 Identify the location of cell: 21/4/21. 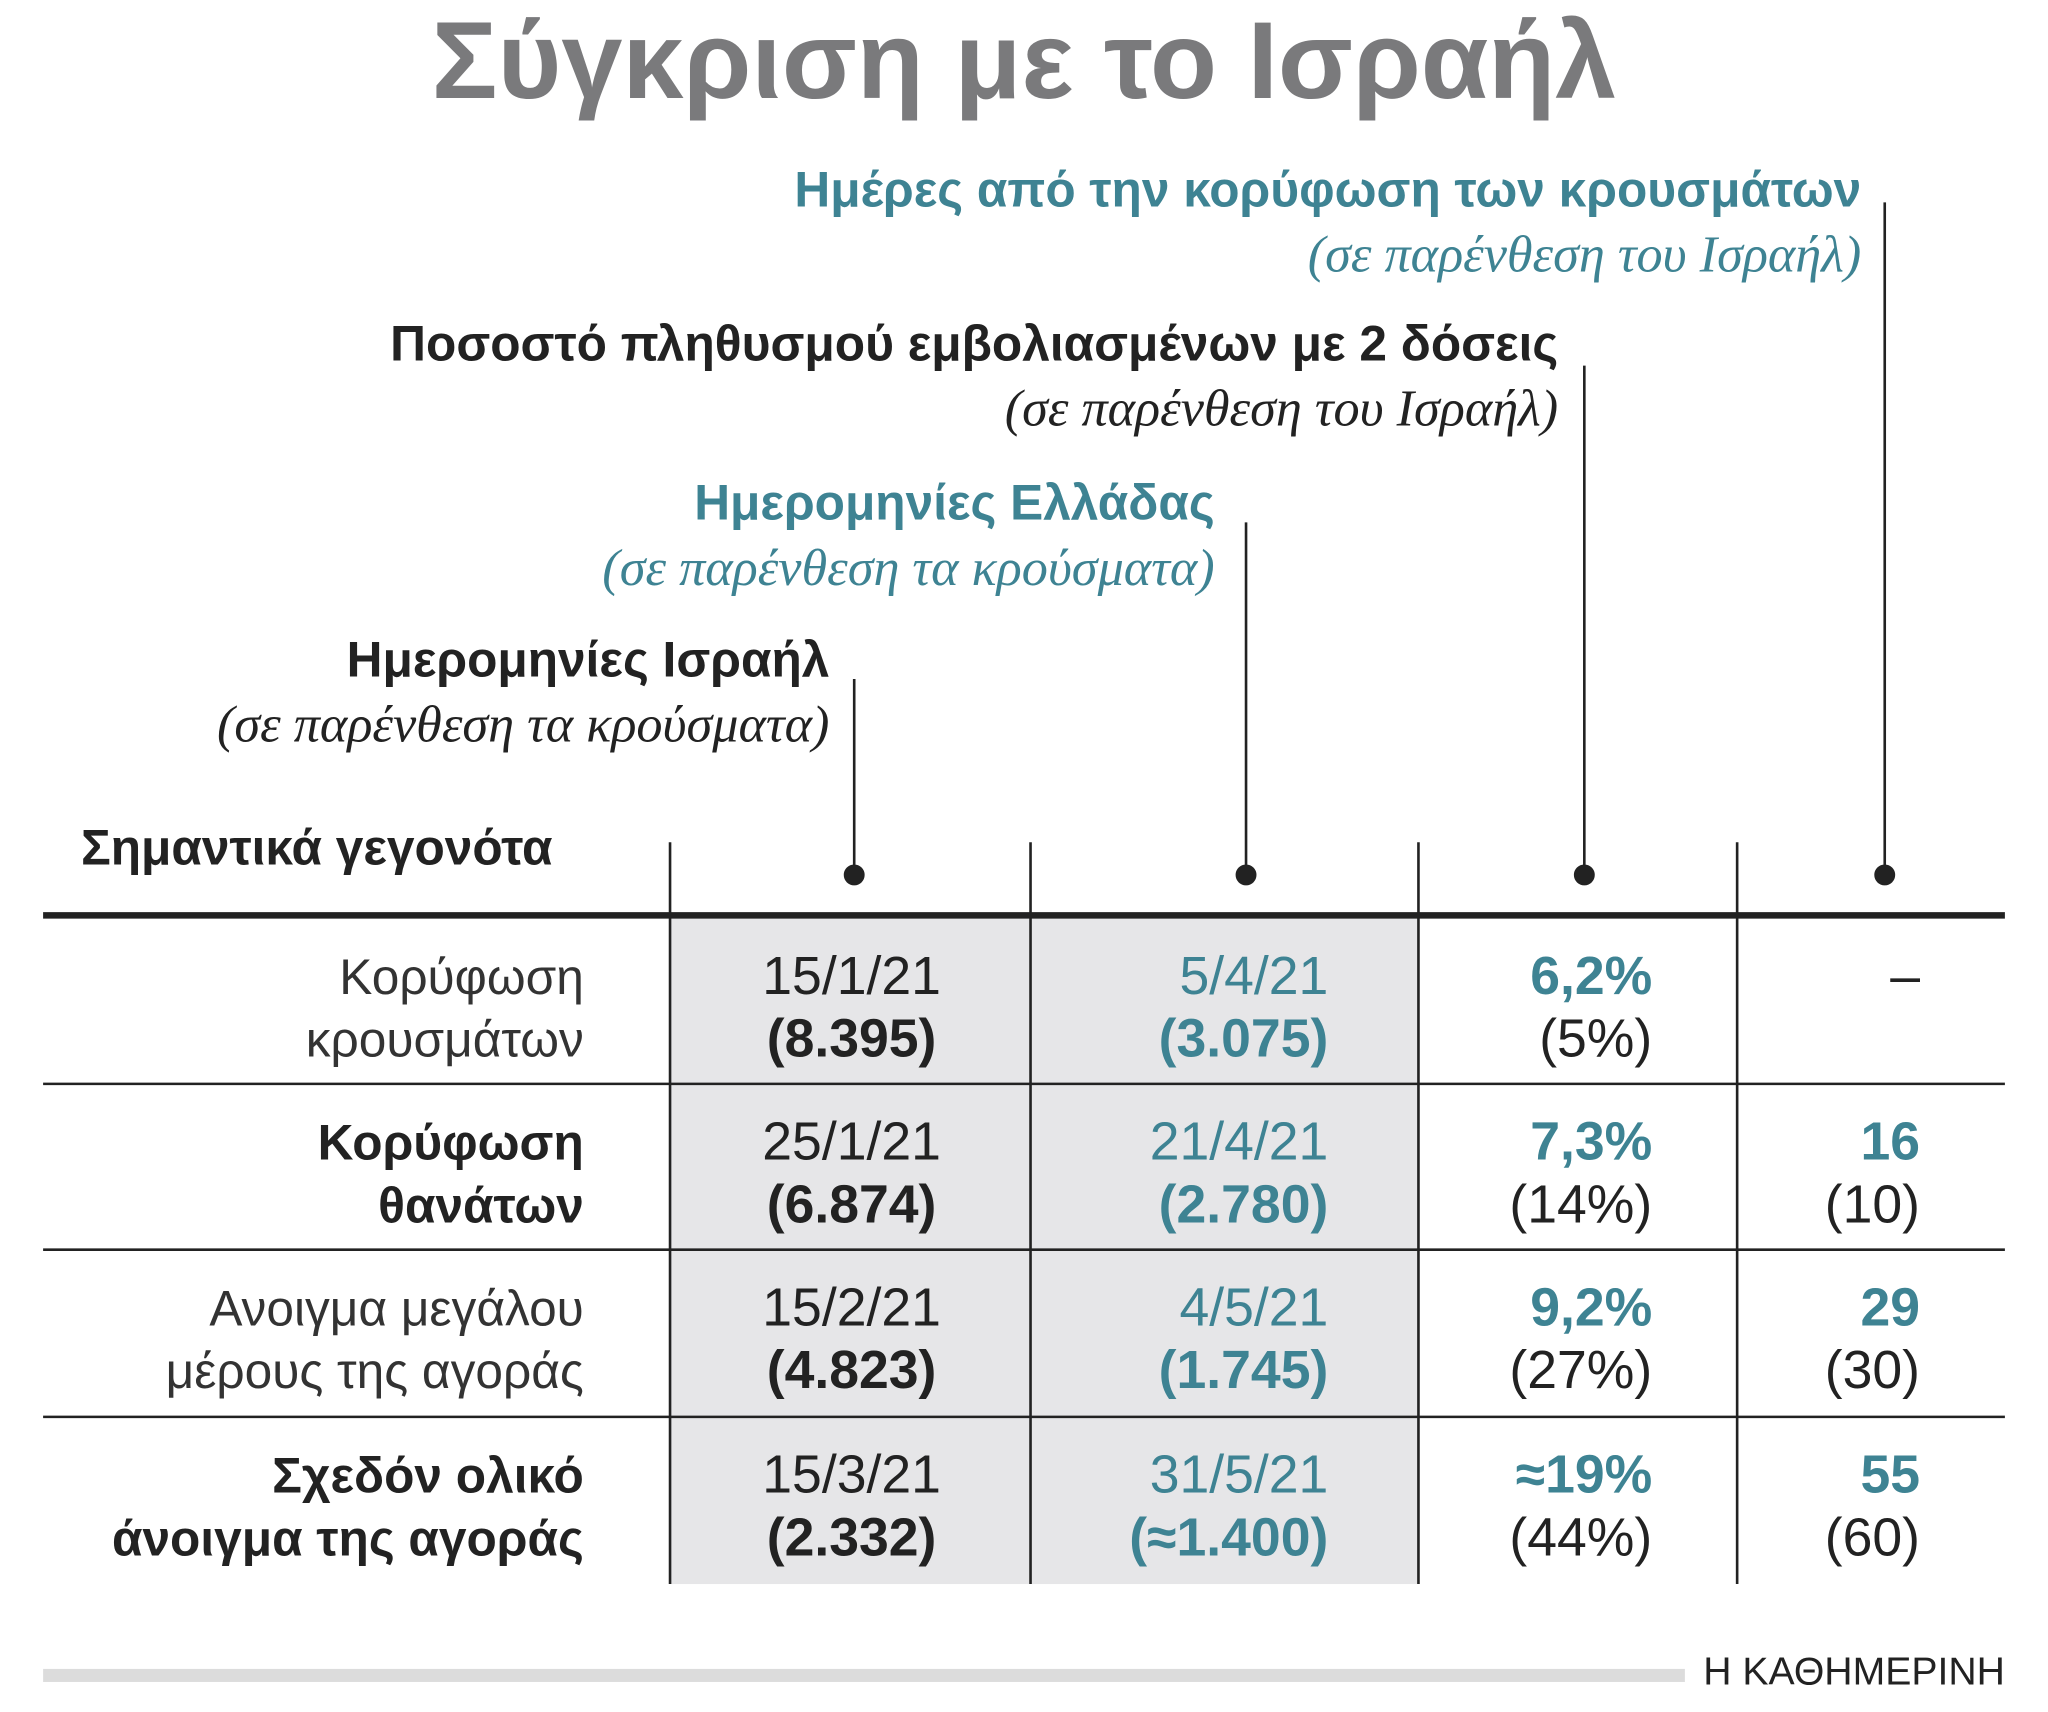
(1239, 1142).